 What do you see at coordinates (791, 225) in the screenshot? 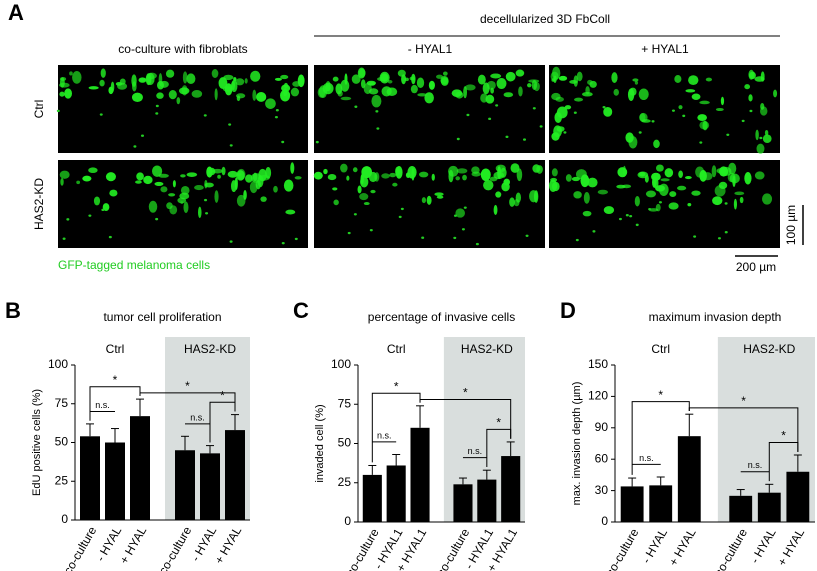
I see `scale-label: 100 µm` at bounding box center [791, 225].